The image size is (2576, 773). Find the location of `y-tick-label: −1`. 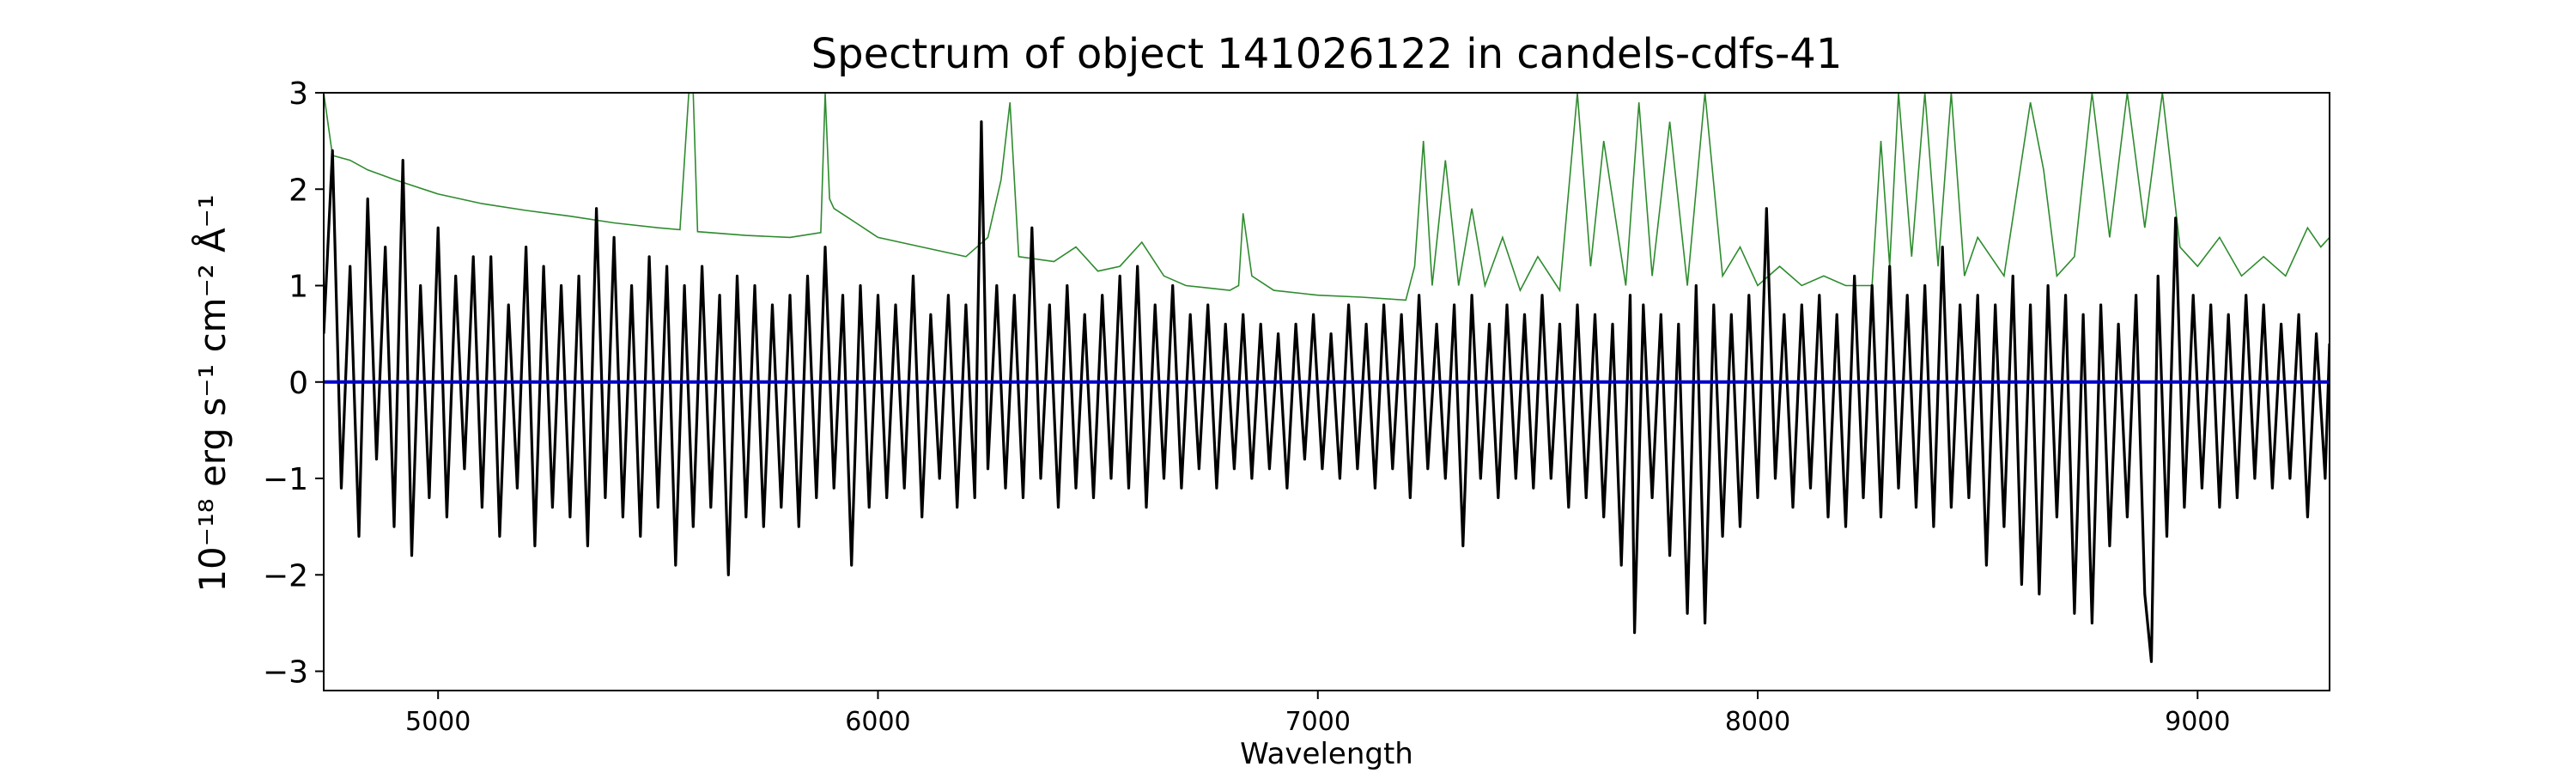

y-tick-label: −1 is located at coordinates (285, 479).